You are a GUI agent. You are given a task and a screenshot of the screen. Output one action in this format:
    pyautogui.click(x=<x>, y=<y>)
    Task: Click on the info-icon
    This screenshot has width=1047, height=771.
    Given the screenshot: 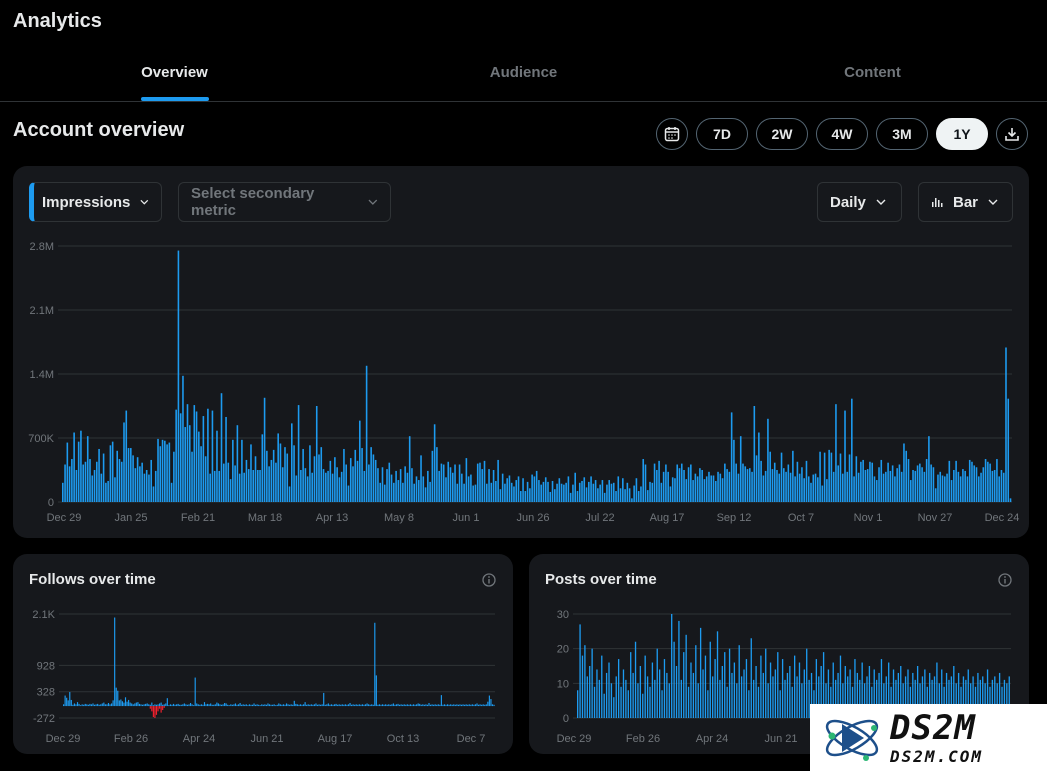 What is the action you would take?
    pyautogui.click(x=1005, y=580)
    